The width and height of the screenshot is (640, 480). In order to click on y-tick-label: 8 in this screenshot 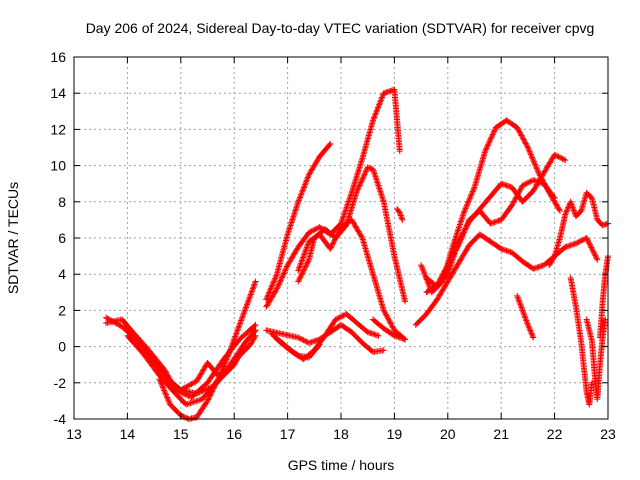, I will do `click(62, 202)`.